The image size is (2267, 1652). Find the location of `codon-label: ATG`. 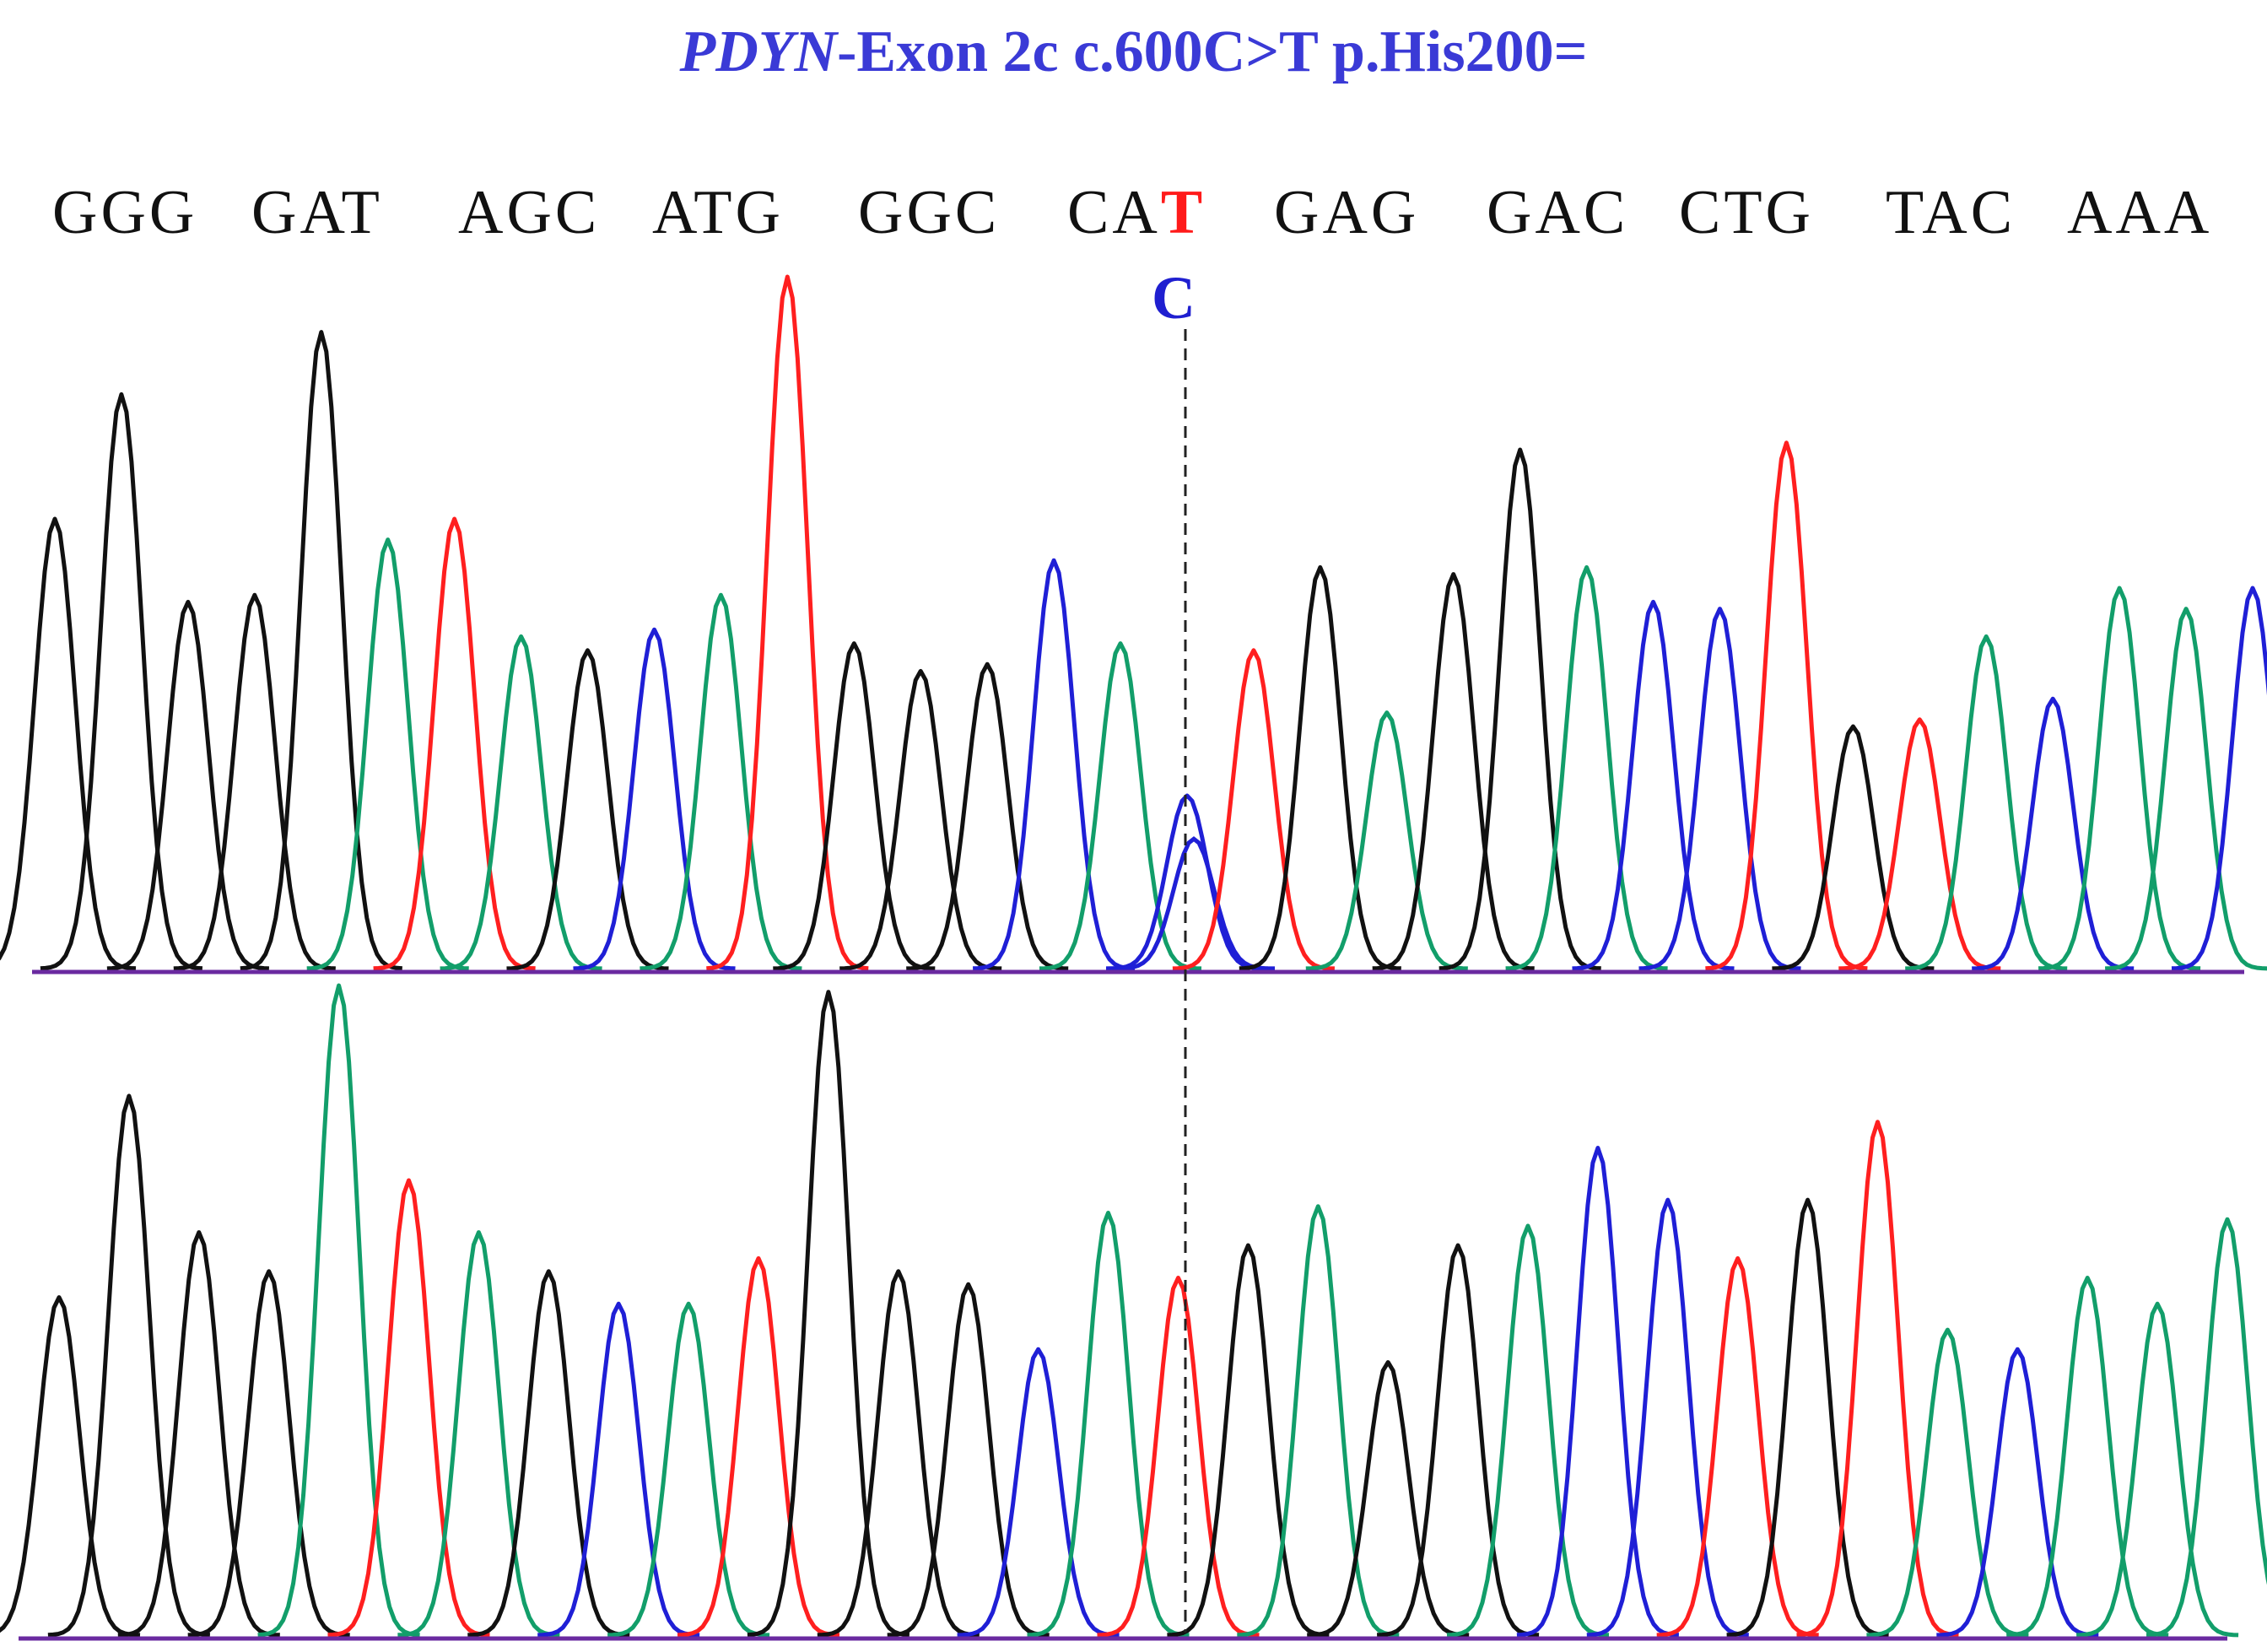

codon-label: ATG is located at coordinates (718, 213).